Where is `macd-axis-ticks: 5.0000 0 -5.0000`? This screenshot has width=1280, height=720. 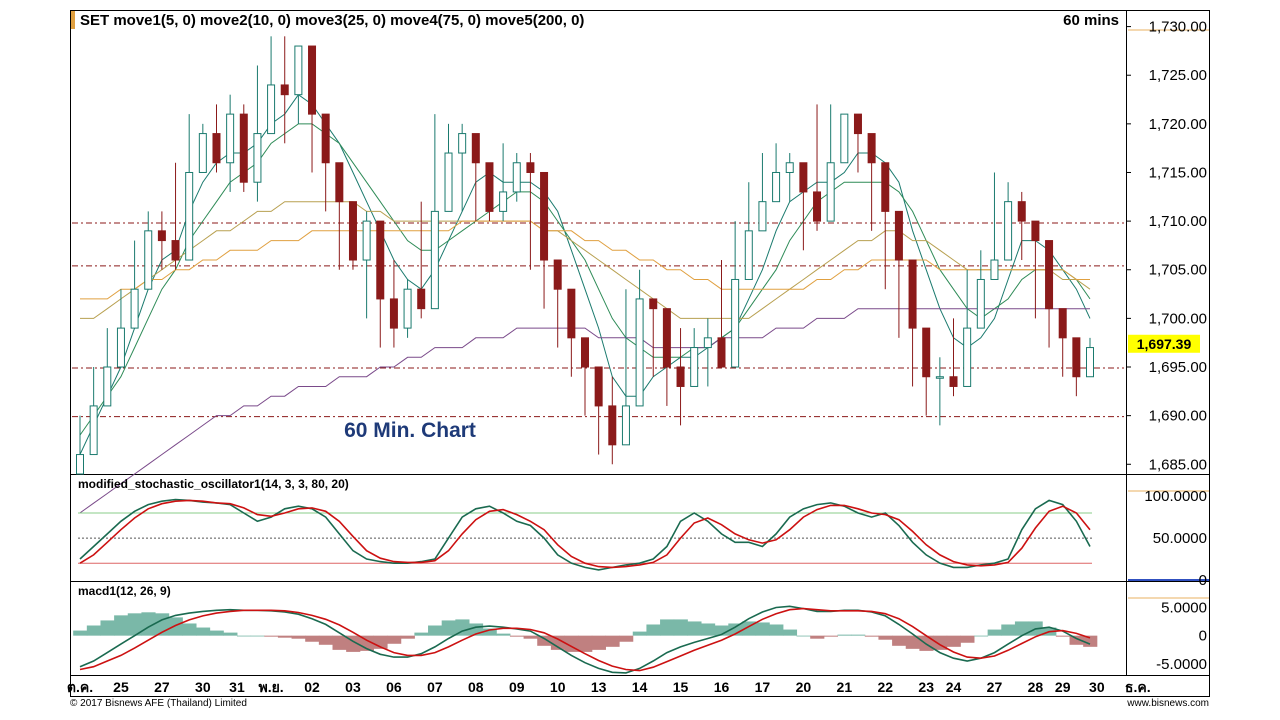
macd-axis-ticks: 5.0000 0 -5.0000 is located at coordinates (1181, 635).